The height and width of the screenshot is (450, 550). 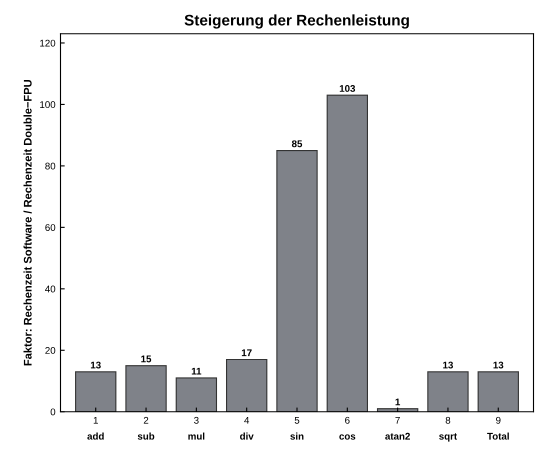 What do you see at coordinates (448, 420) in the screenshot?
I see `x-tick-label: 8` at bounding box center [448, 420].